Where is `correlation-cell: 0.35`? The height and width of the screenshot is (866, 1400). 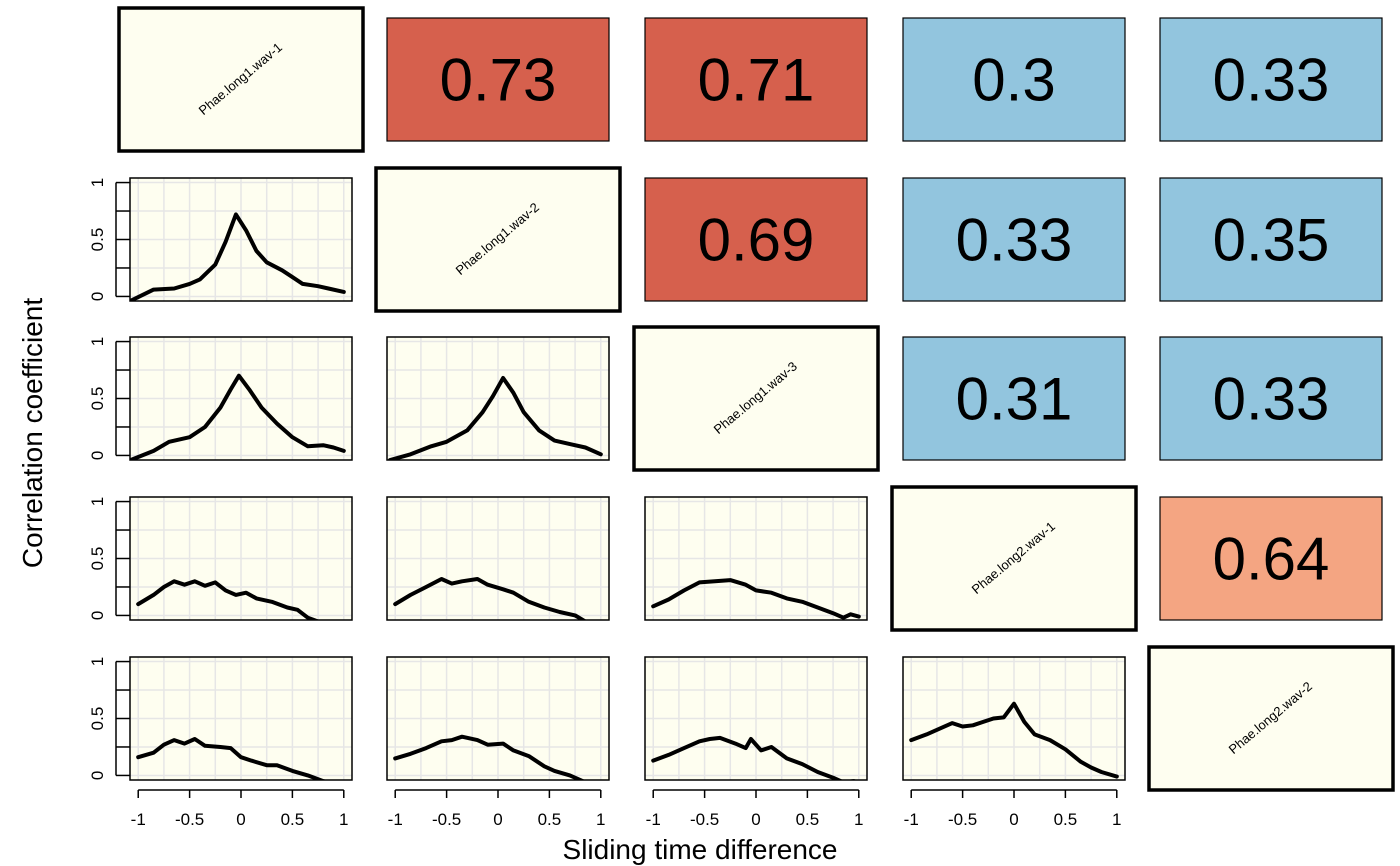
correlation-cell: 0.35 is located at coordinates (1271, 239).